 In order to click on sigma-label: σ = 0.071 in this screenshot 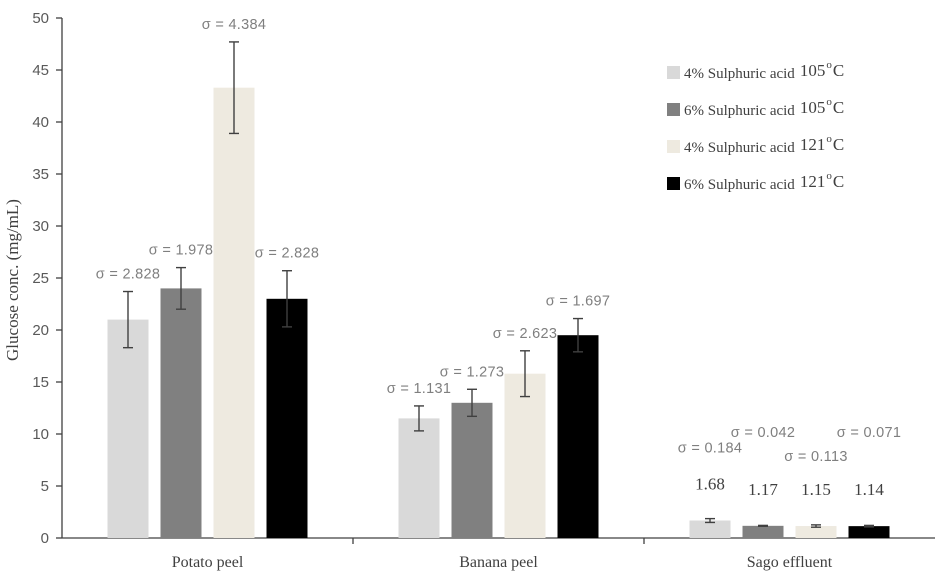, I will do `click(869, 433)`.